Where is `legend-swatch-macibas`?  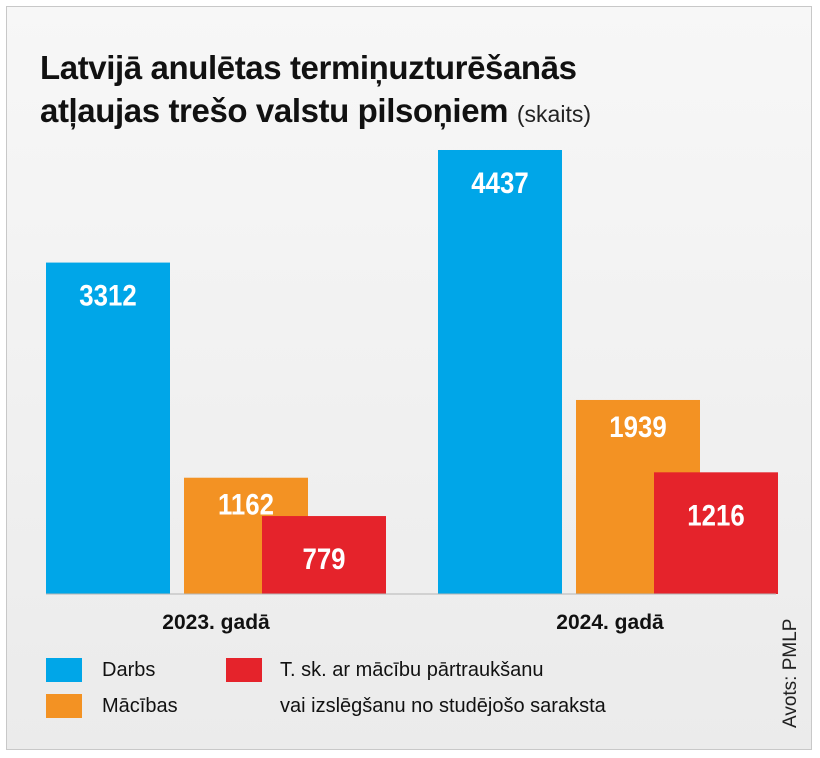
legend-swatch-macibas is located at coordinates (64, 706).